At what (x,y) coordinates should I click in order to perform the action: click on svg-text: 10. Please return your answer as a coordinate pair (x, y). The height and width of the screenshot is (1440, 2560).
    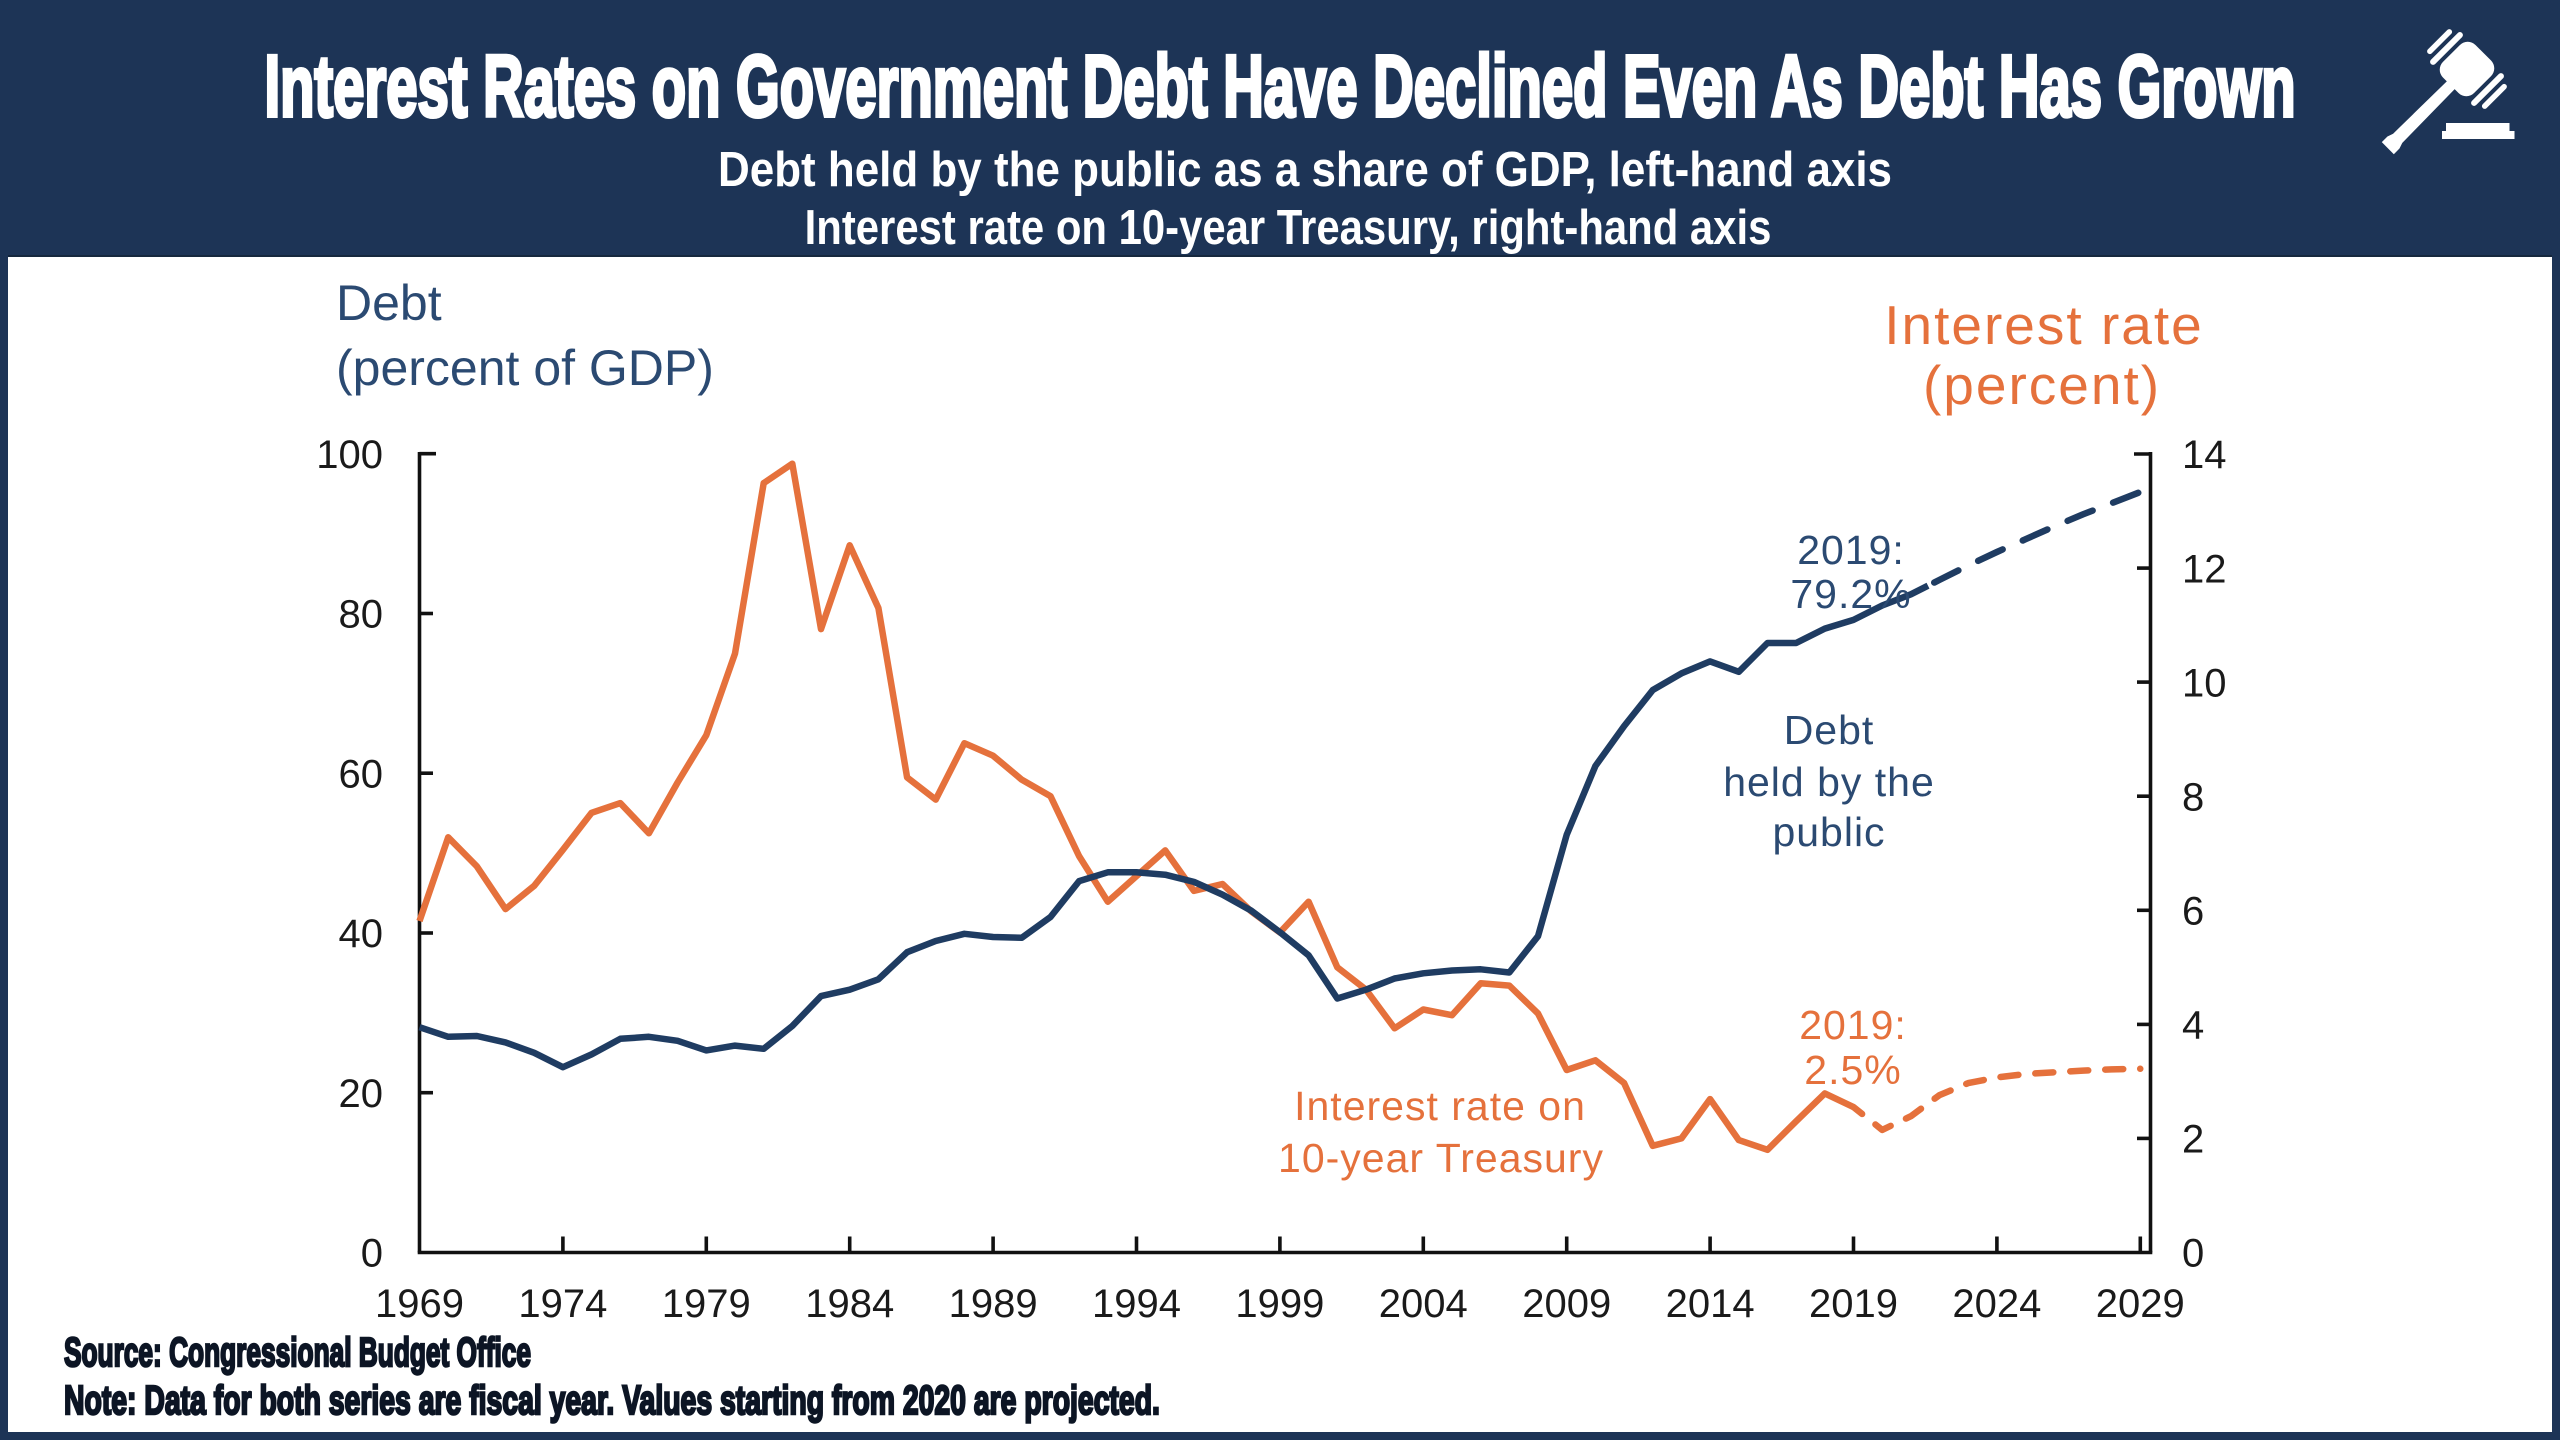
    Looking at the image, I should click on (2204, 683).